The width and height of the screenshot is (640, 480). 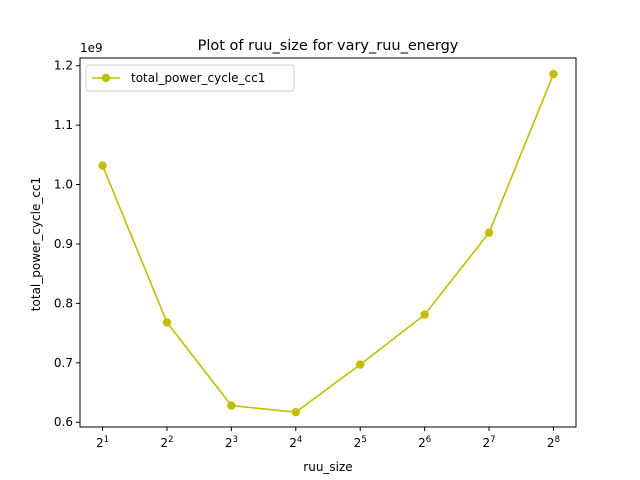 I want to click on legend-marker, so click(x=106, y=78).